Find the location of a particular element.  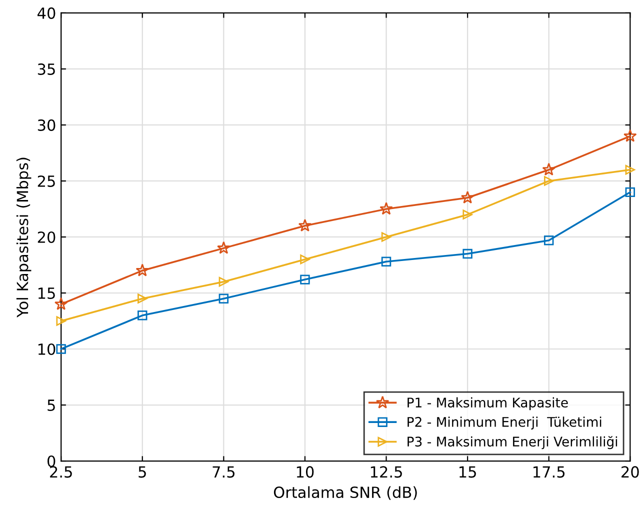

x-axis-title: Ortalama SNR (dB) is located at coordinates (345, 493).